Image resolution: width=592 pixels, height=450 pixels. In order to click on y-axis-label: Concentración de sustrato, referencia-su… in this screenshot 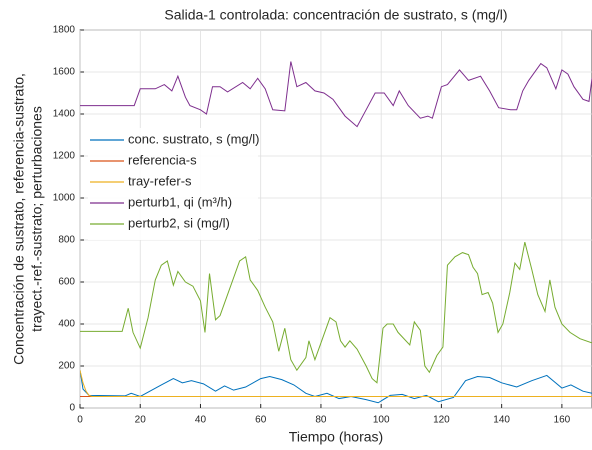, I will do `click(19, 219)`.